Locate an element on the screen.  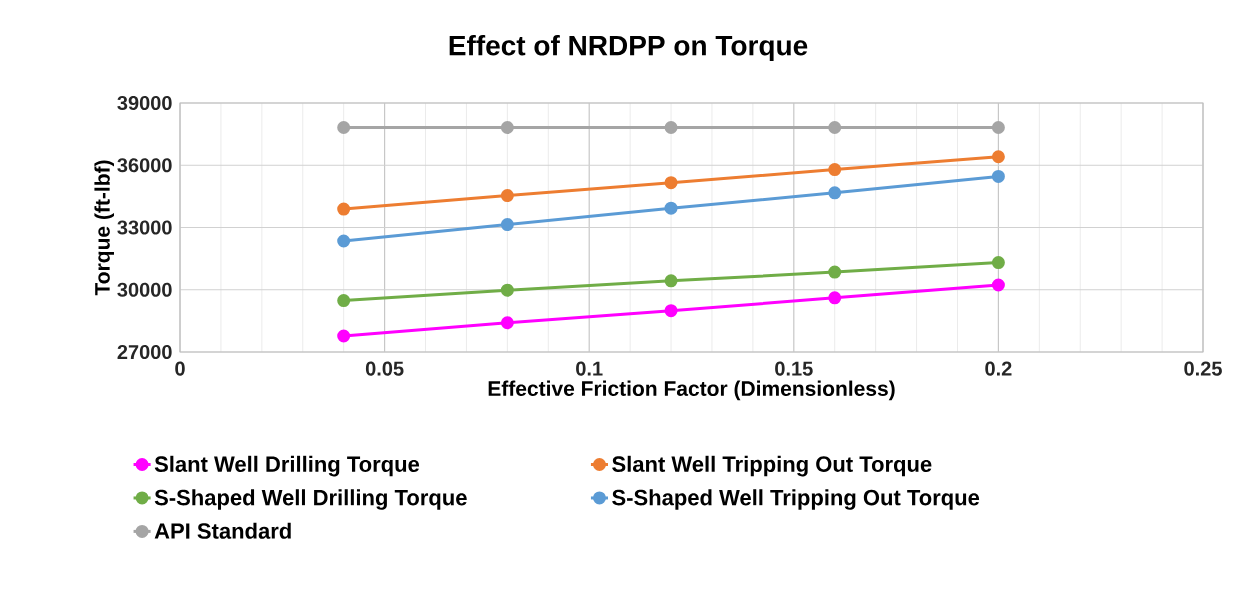
legend-label: S-Shaped Well Drilling Torque is located at coordinates (310, 499).